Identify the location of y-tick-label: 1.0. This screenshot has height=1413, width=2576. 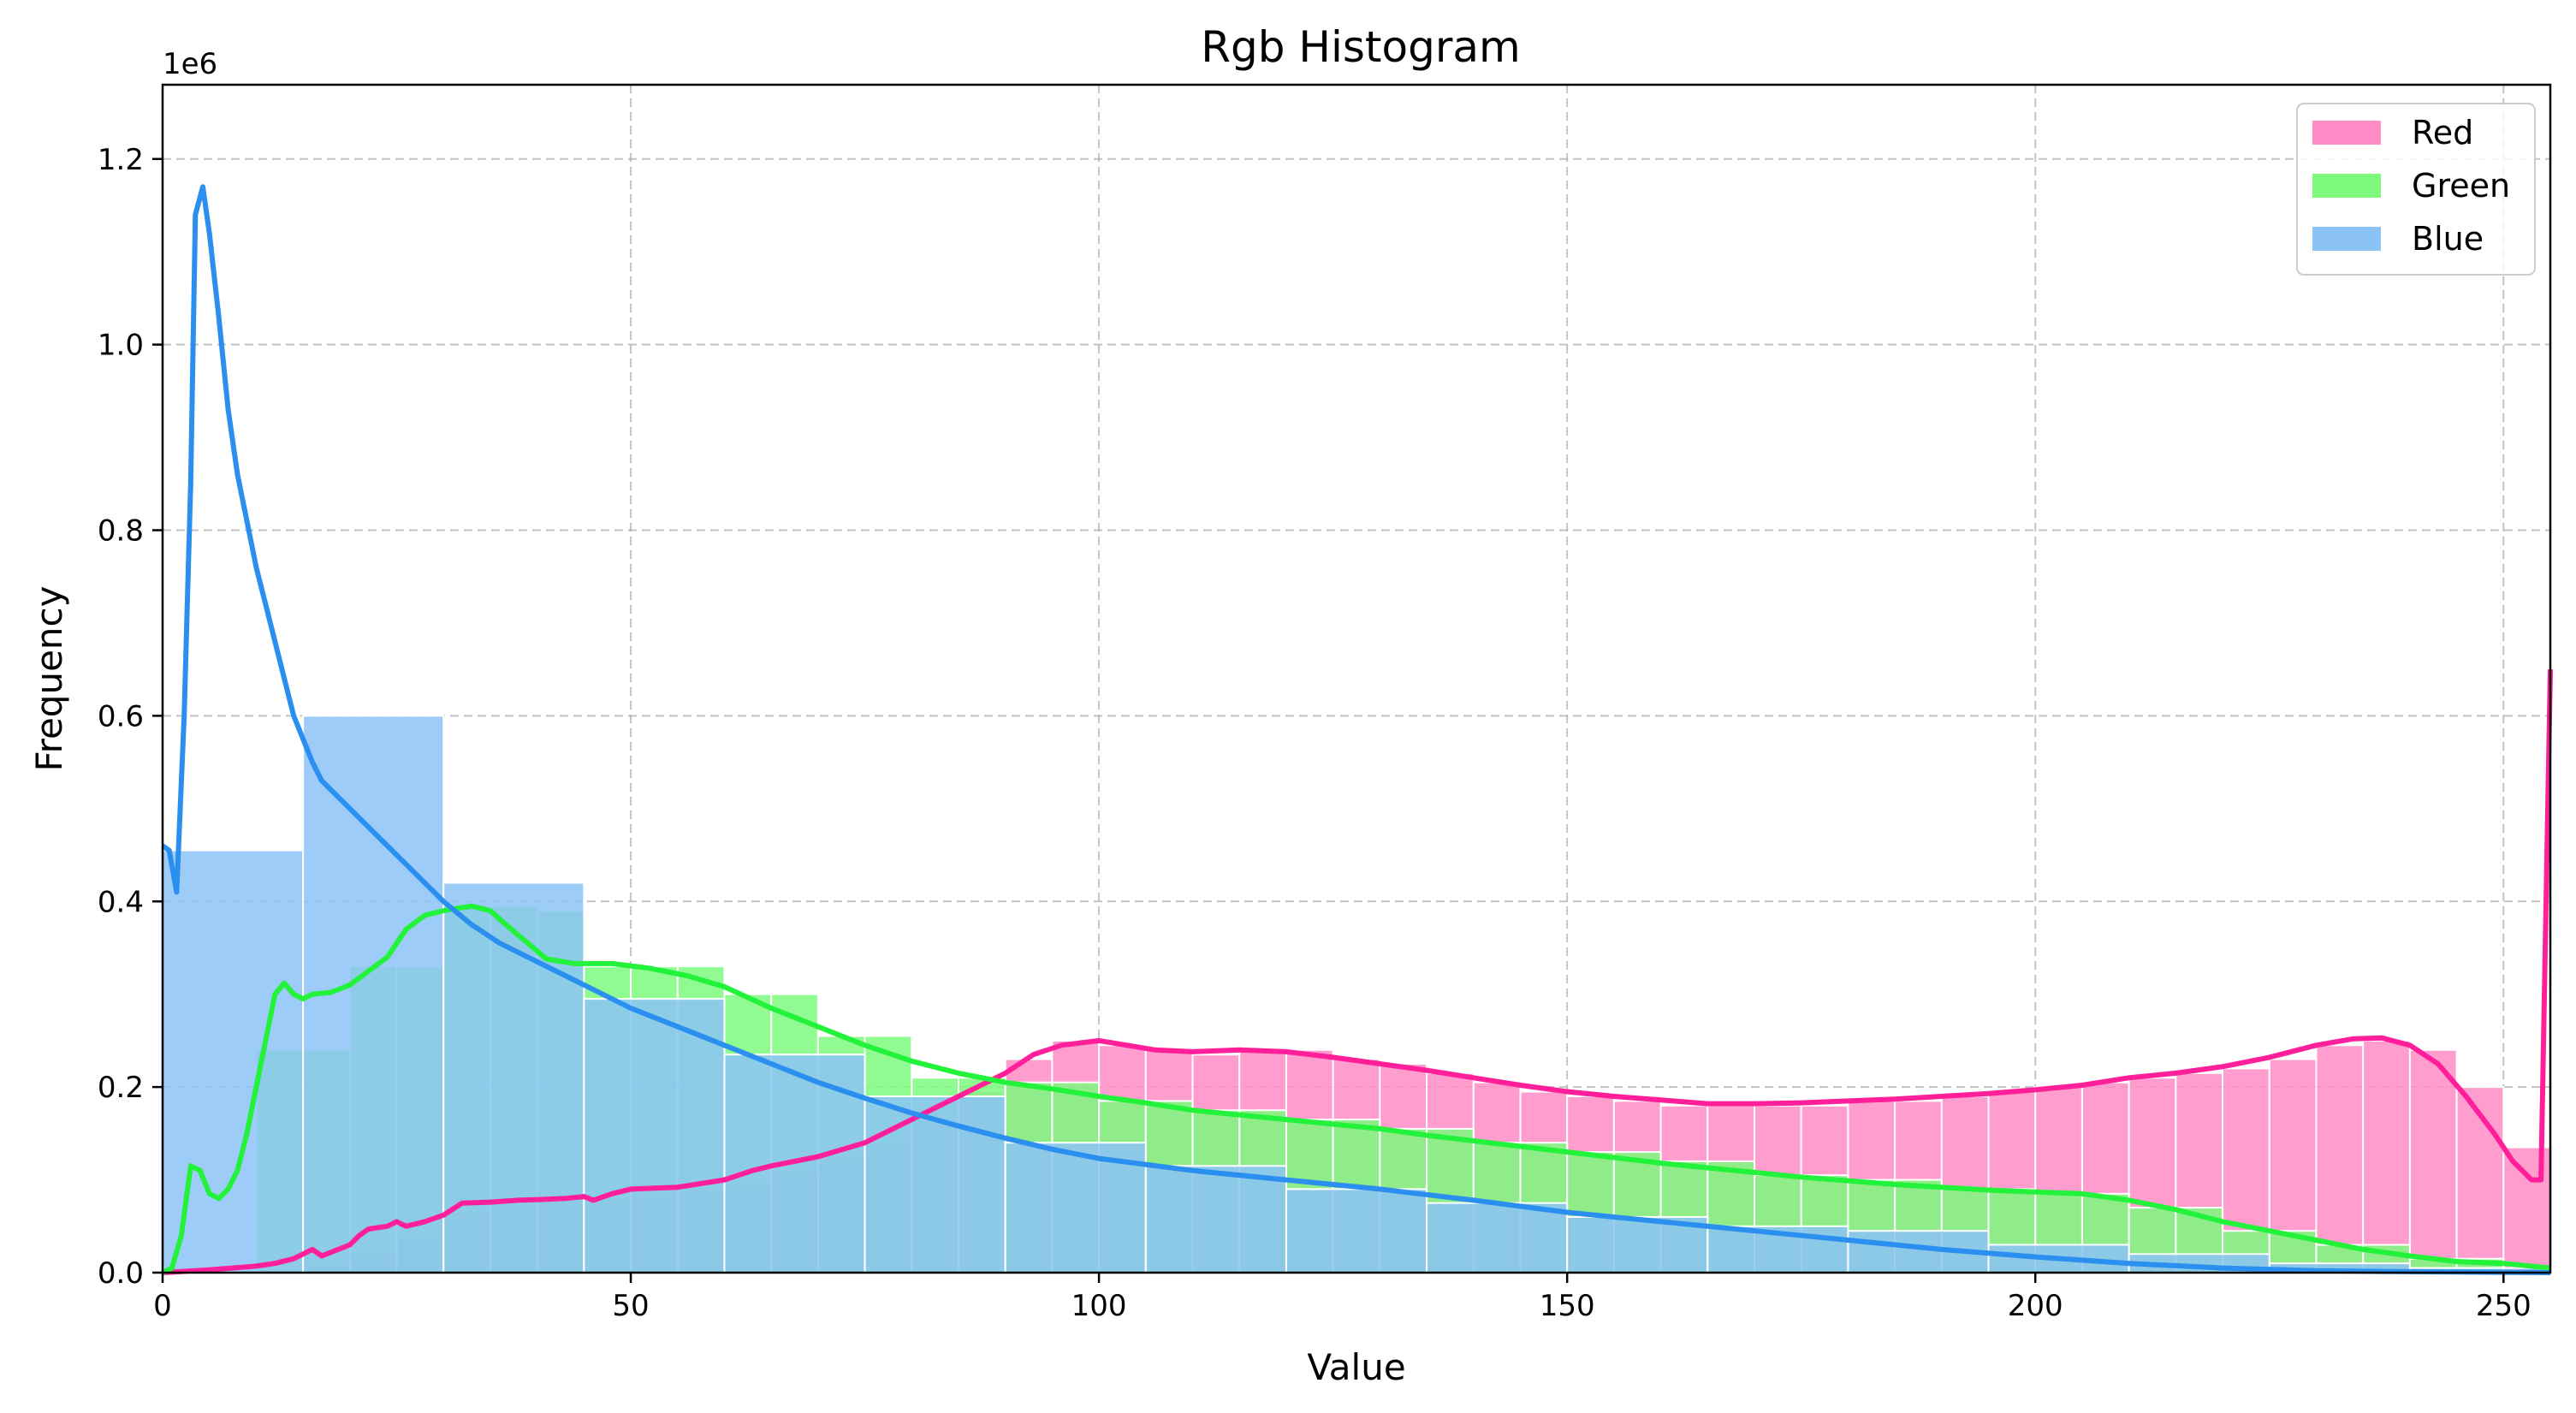
(121, 346).